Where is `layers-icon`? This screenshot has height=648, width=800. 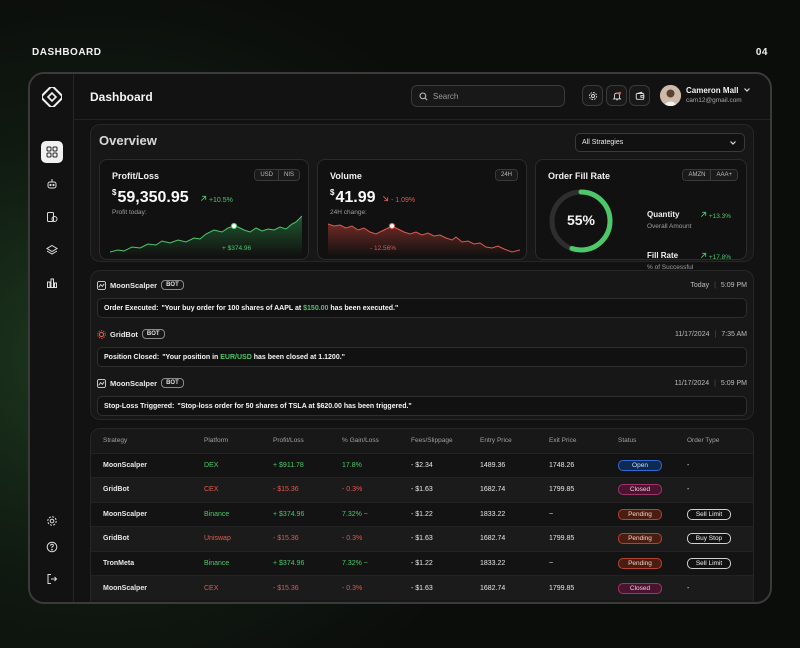
layers-icon is located at coordinates (52, 250).